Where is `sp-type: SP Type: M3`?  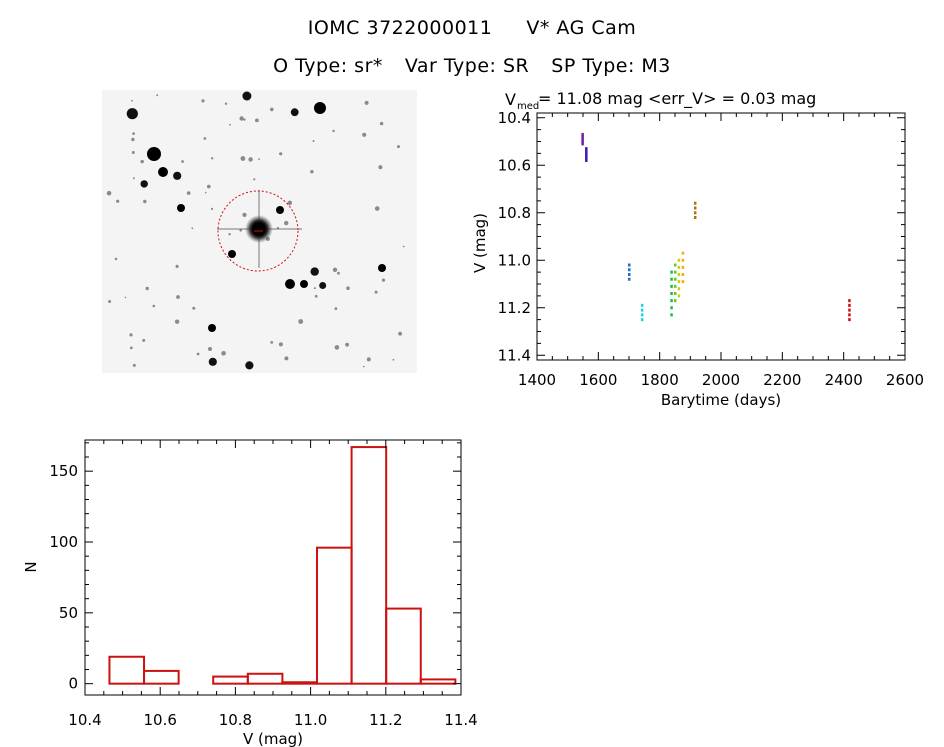 sp-type: SP Type: M3 is located at coordinates (611, 66).